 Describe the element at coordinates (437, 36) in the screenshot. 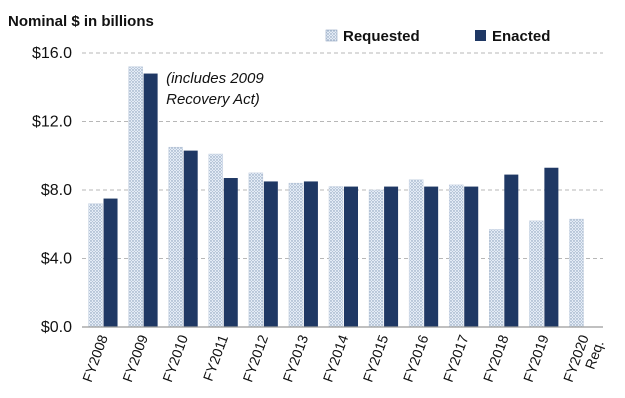

I see `legend: Requested Enacted` at that location.